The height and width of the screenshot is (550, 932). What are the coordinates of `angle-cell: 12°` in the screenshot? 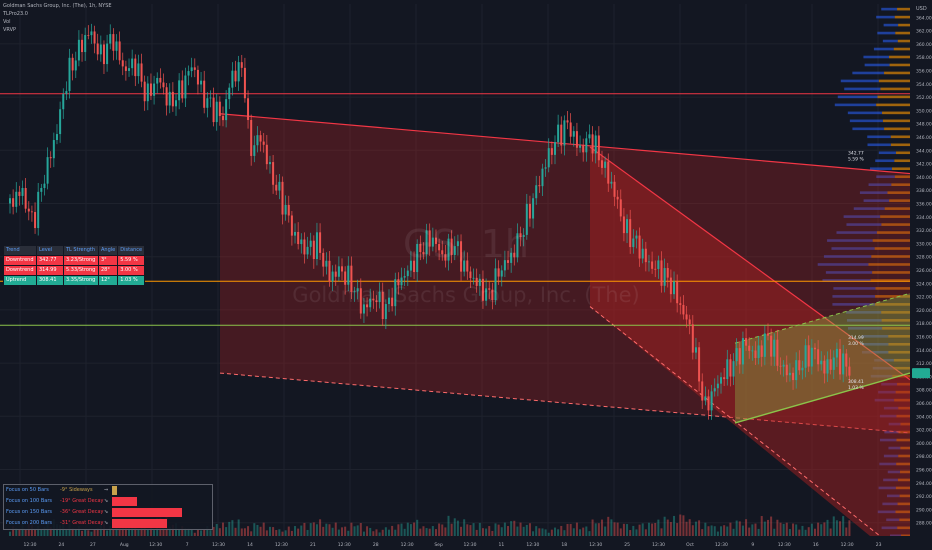 It's located at (108, 280).